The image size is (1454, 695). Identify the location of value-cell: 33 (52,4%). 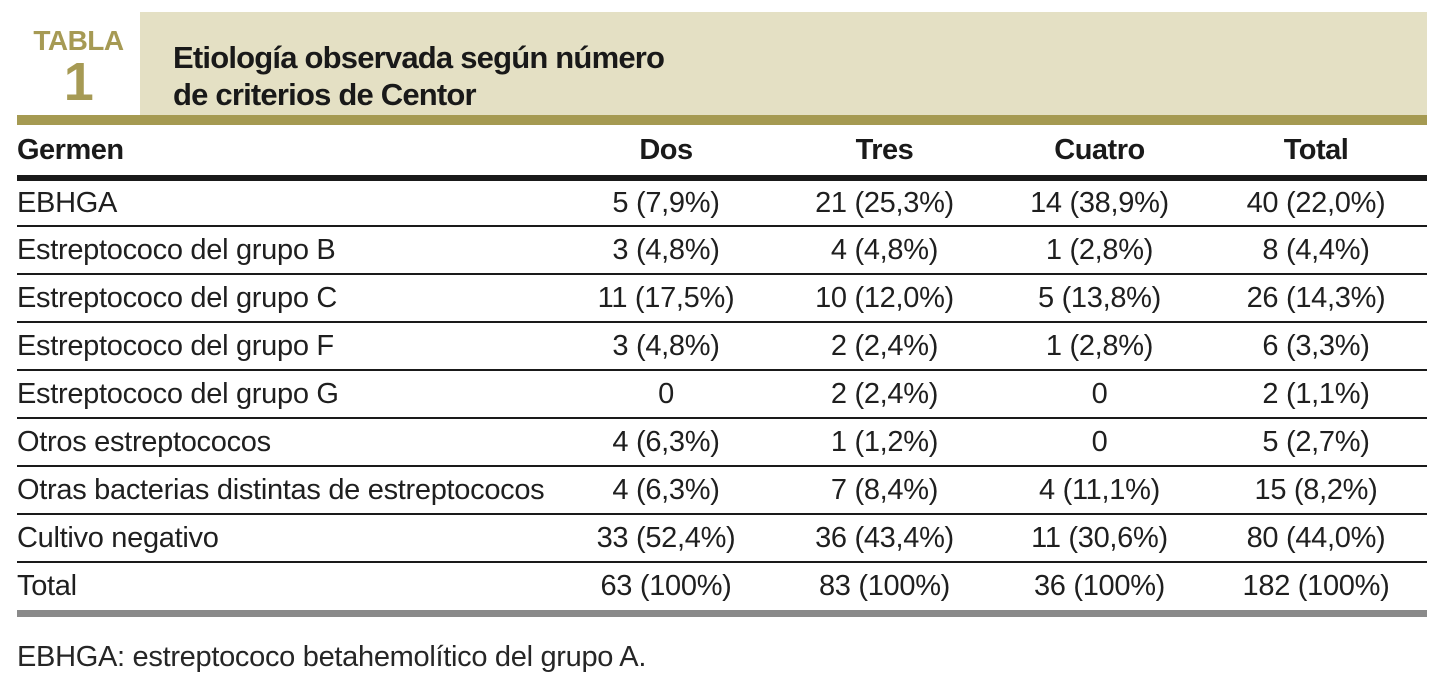
(666, 538).